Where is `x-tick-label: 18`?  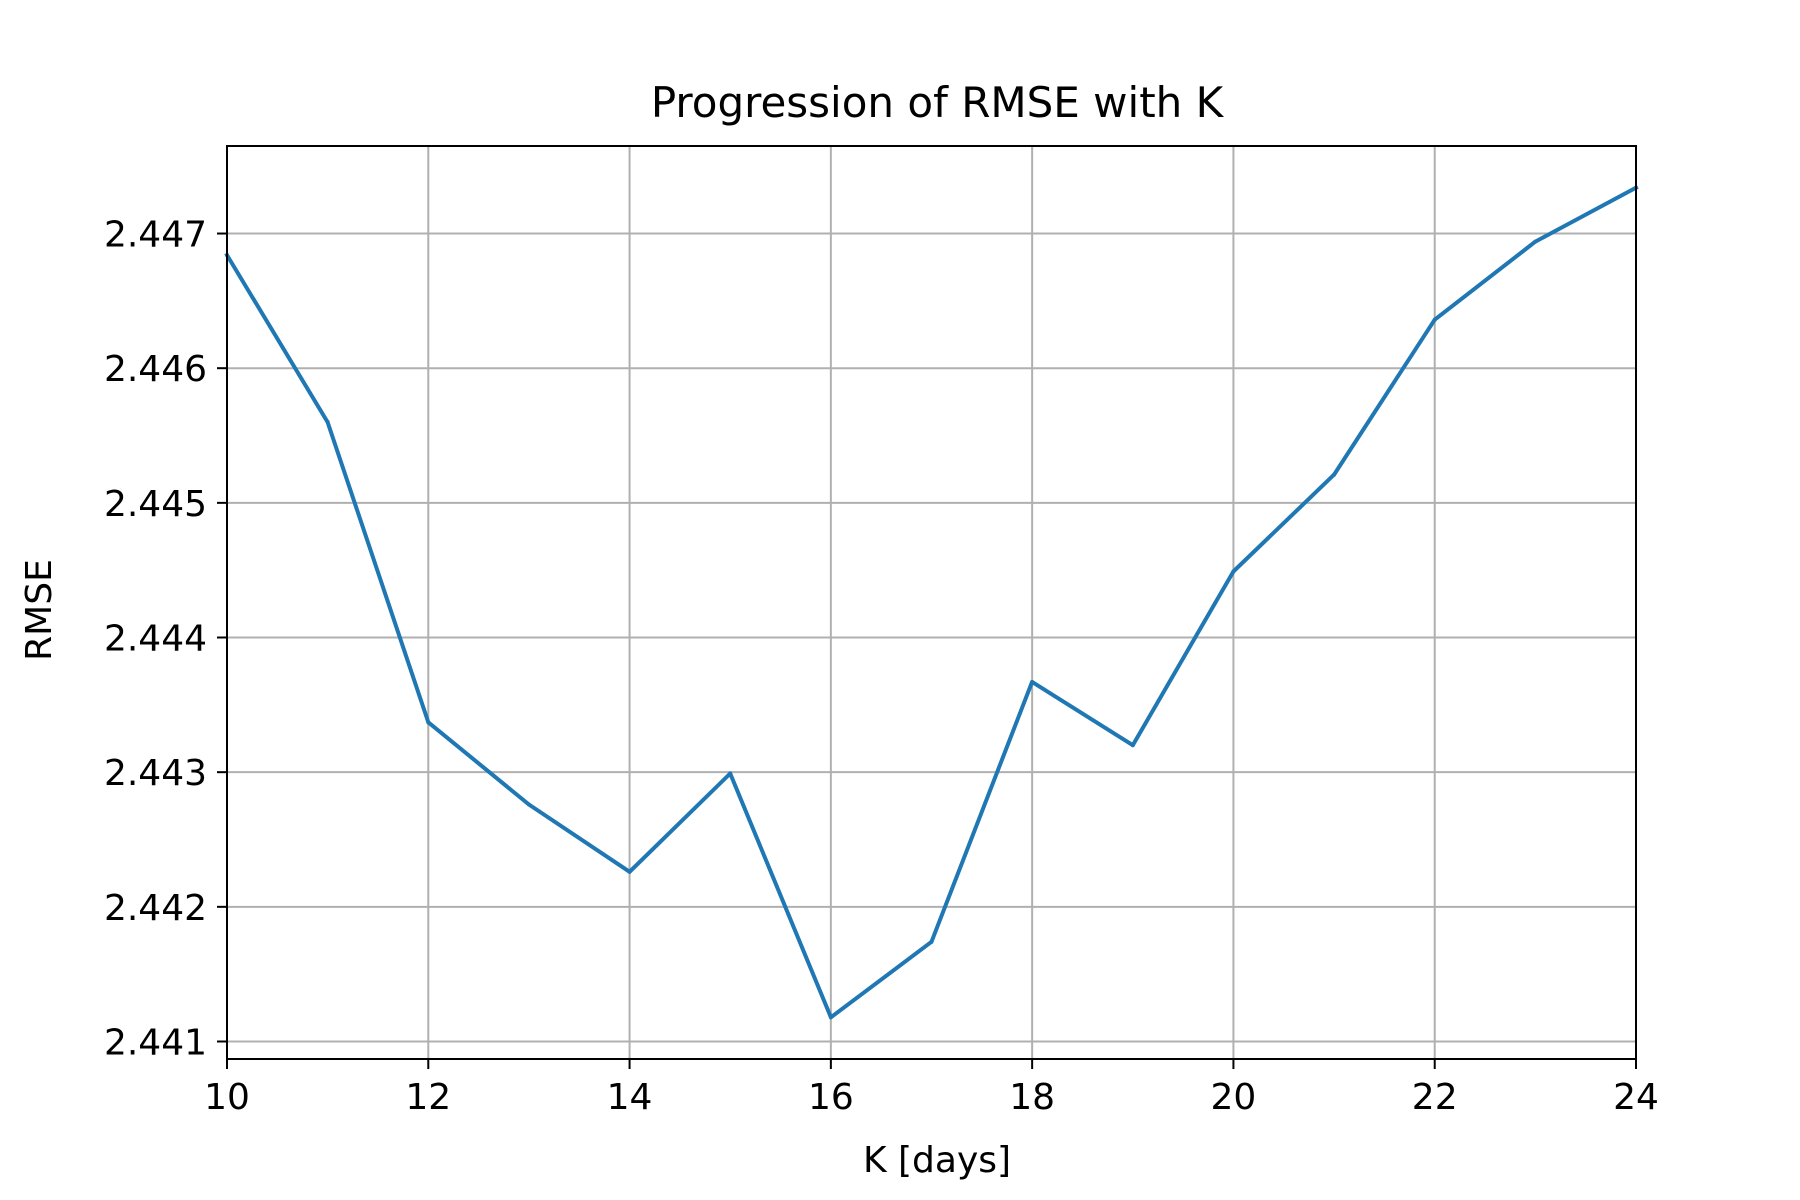
x-tick-label: 18 is located at coordinates (1032, 1097).